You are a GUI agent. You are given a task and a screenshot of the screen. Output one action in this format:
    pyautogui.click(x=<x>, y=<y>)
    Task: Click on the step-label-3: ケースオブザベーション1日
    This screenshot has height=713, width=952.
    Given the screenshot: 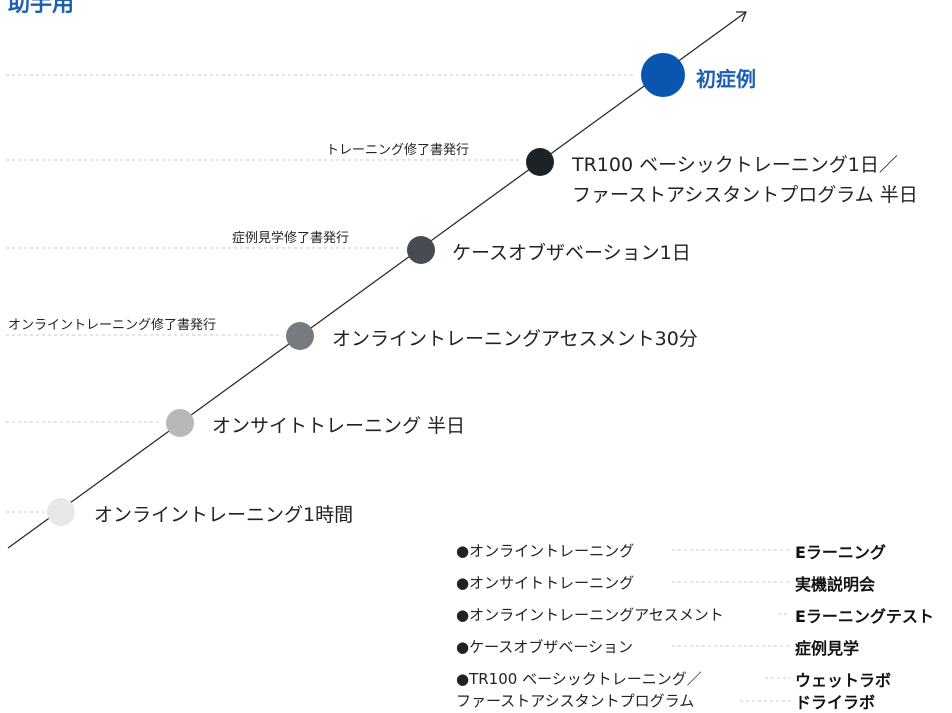 What is the action you would take?
    pyautogui.click(x=571, y=253)
    